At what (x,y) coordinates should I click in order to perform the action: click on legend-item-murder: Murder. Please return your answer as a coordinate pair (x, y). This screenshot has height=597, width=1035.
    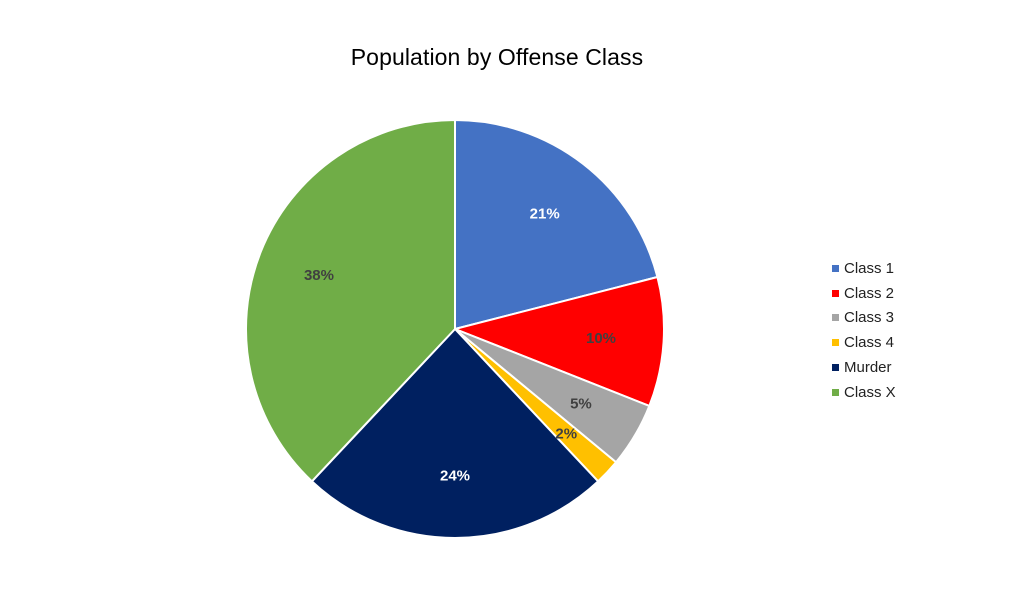
    Looking at the image, I should click on (864, 367).